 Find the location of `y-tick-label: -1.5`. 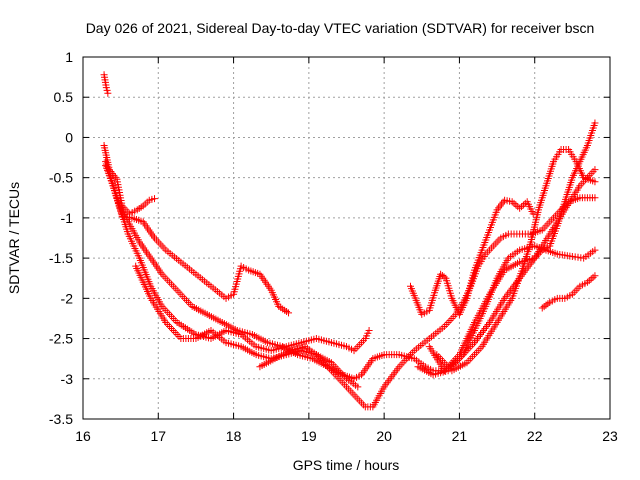

y-tick-label: -1.5 is located at coordinates (61, 258).